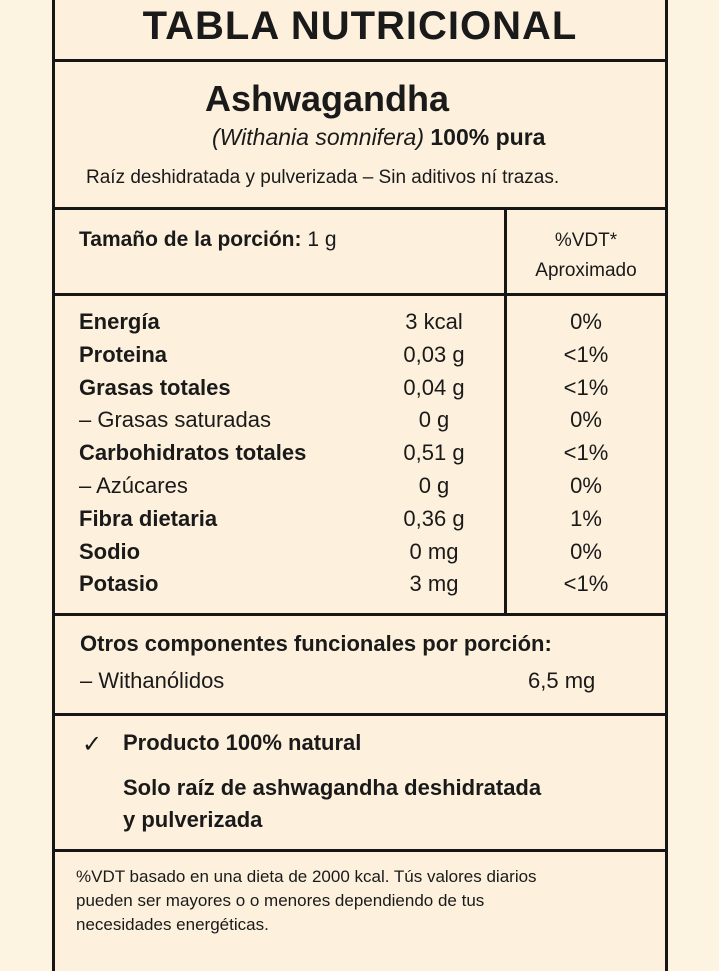 The image size is (719, 971). What do you see at coordinates (242, 742) in the screenshot?
I see `natural-claim: Producto 100% natural` at bounding box center [242, 742].